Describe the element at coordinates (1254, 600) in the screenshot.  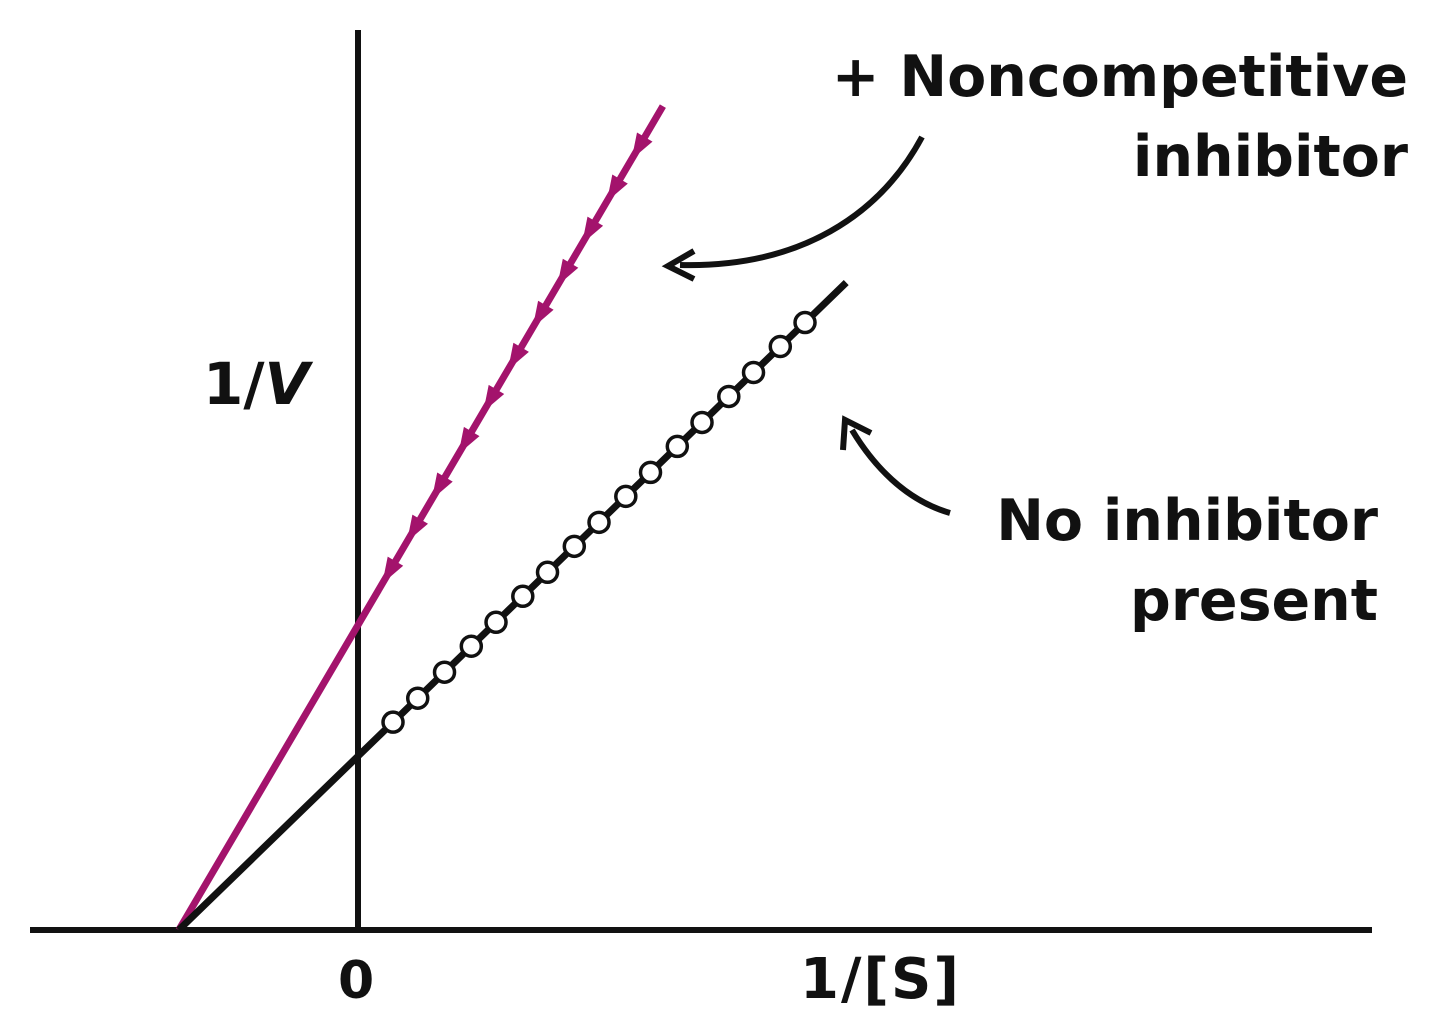
I see `no-inhibitor-annotation-line2: present` at that location.